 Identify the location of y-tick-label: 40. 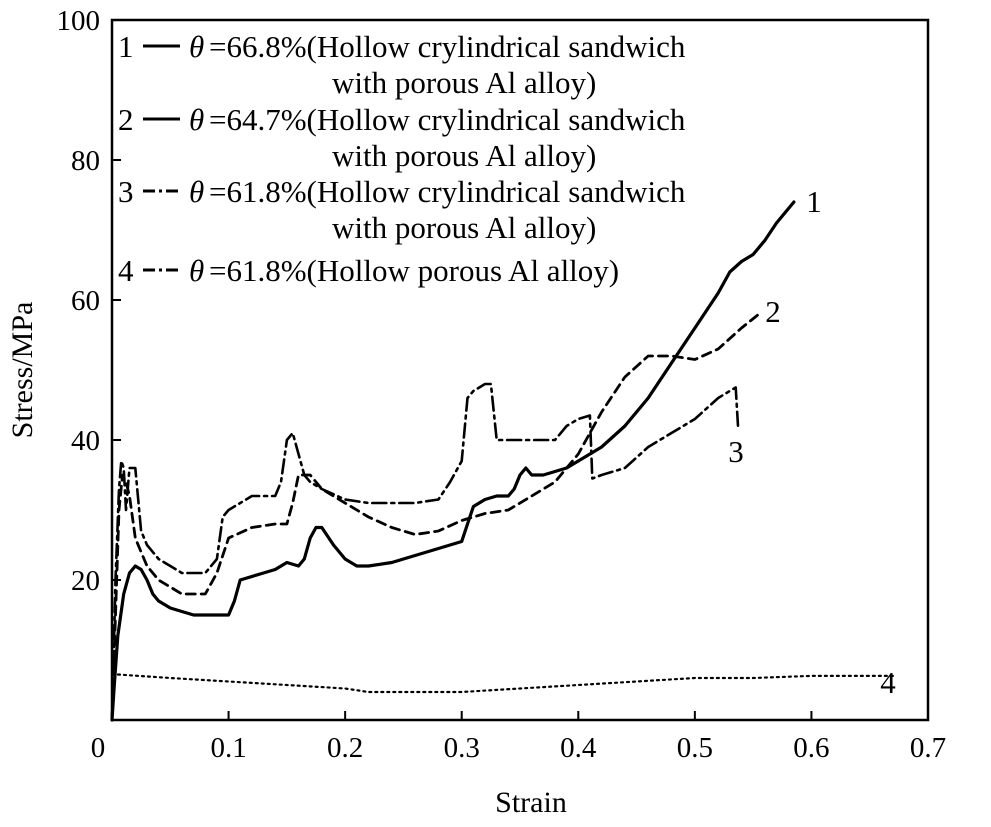
(85, 441).